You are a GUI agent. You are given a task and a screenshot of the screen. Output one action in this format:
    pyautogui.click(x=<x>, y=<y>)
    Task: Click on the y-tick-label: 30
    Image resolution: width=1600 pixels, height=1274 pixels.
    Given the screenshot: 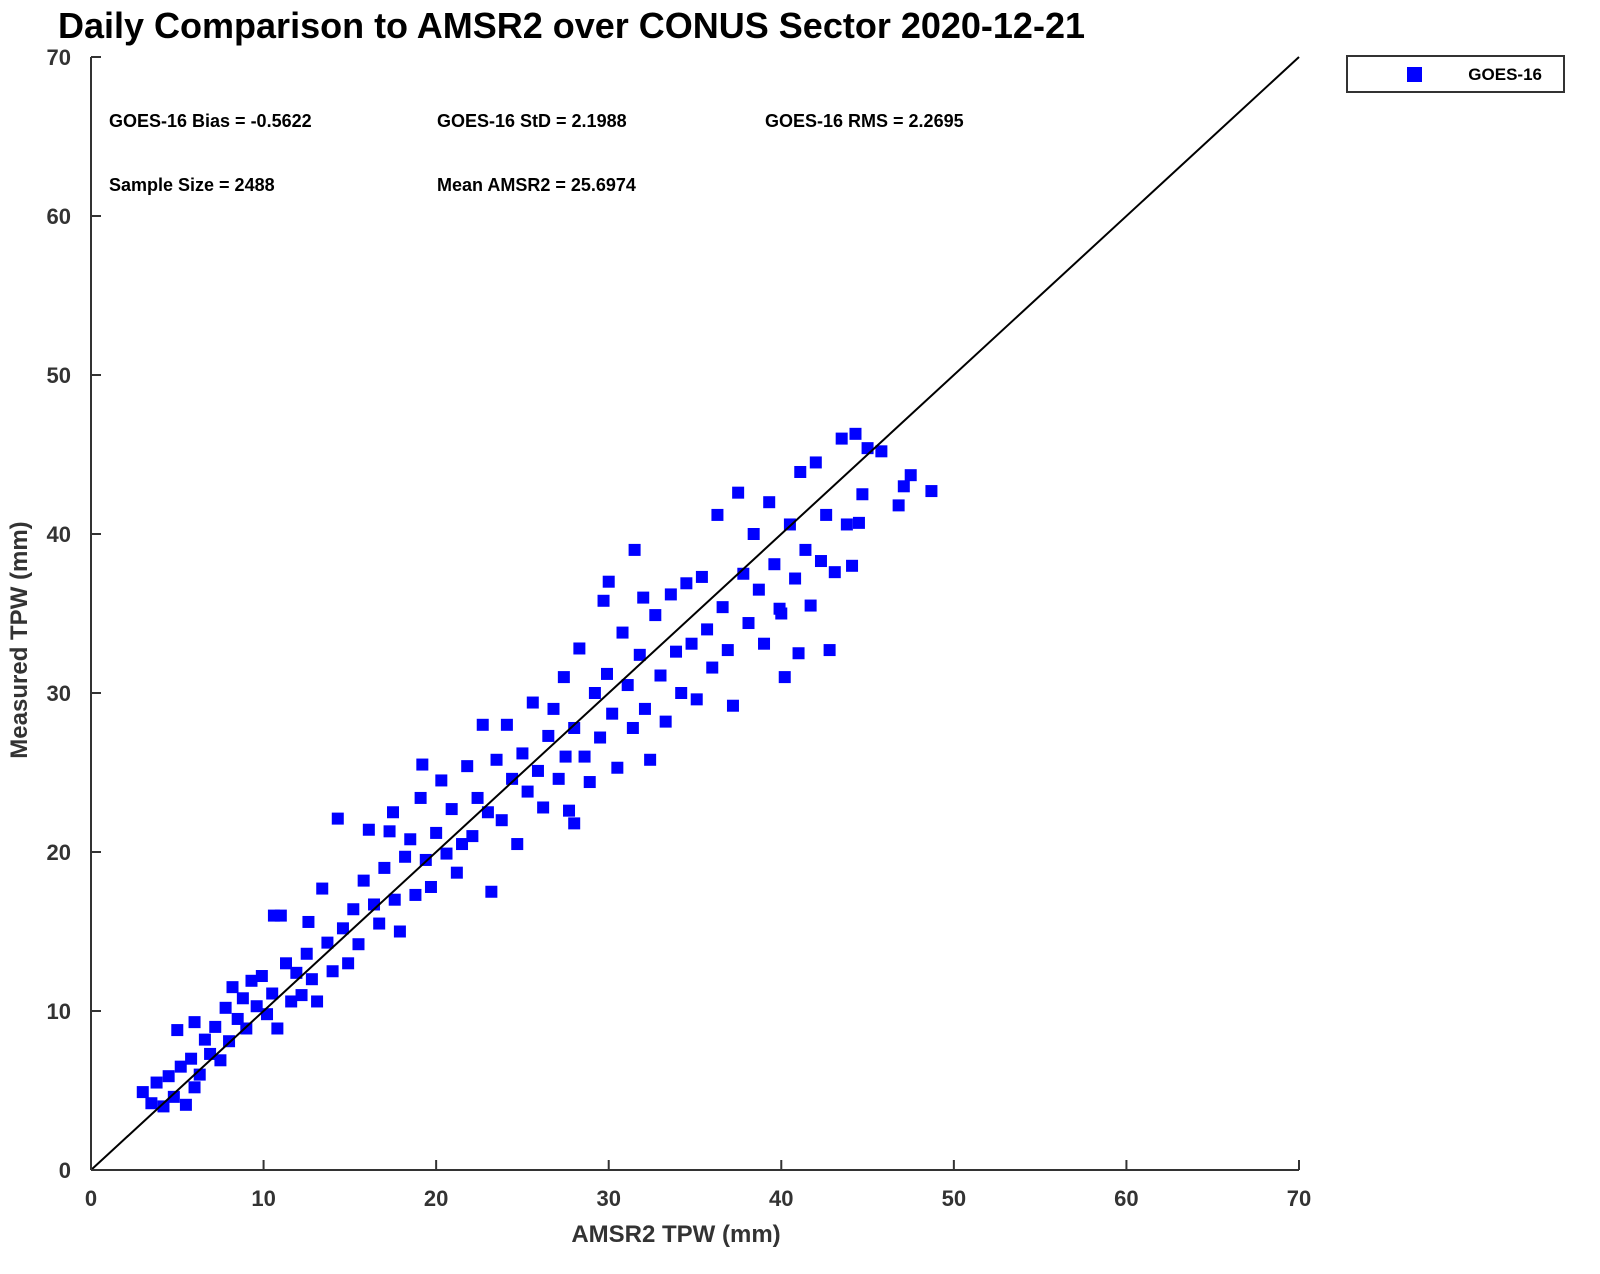 What is the action you would take?
    pyautogui.click(x=59, y=693)
    